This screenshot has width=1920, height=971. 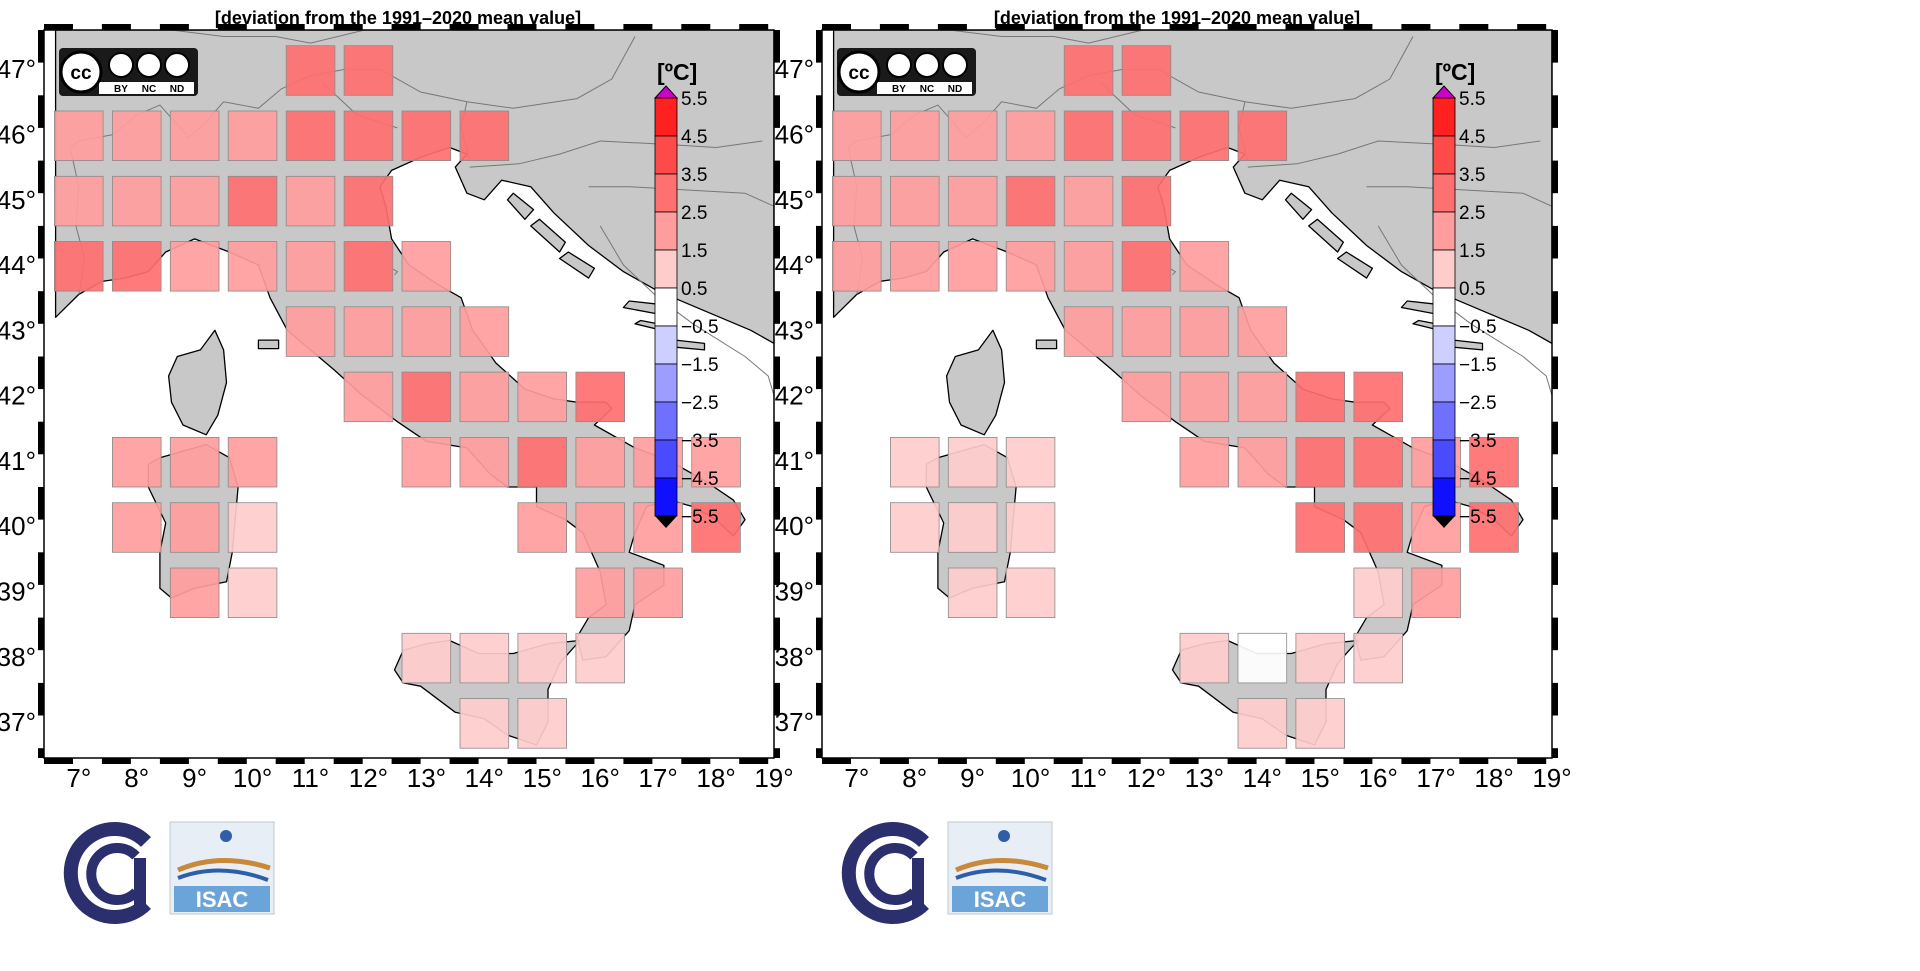 I want to click on license-nd-text: ND, so click(x=177, y=89).